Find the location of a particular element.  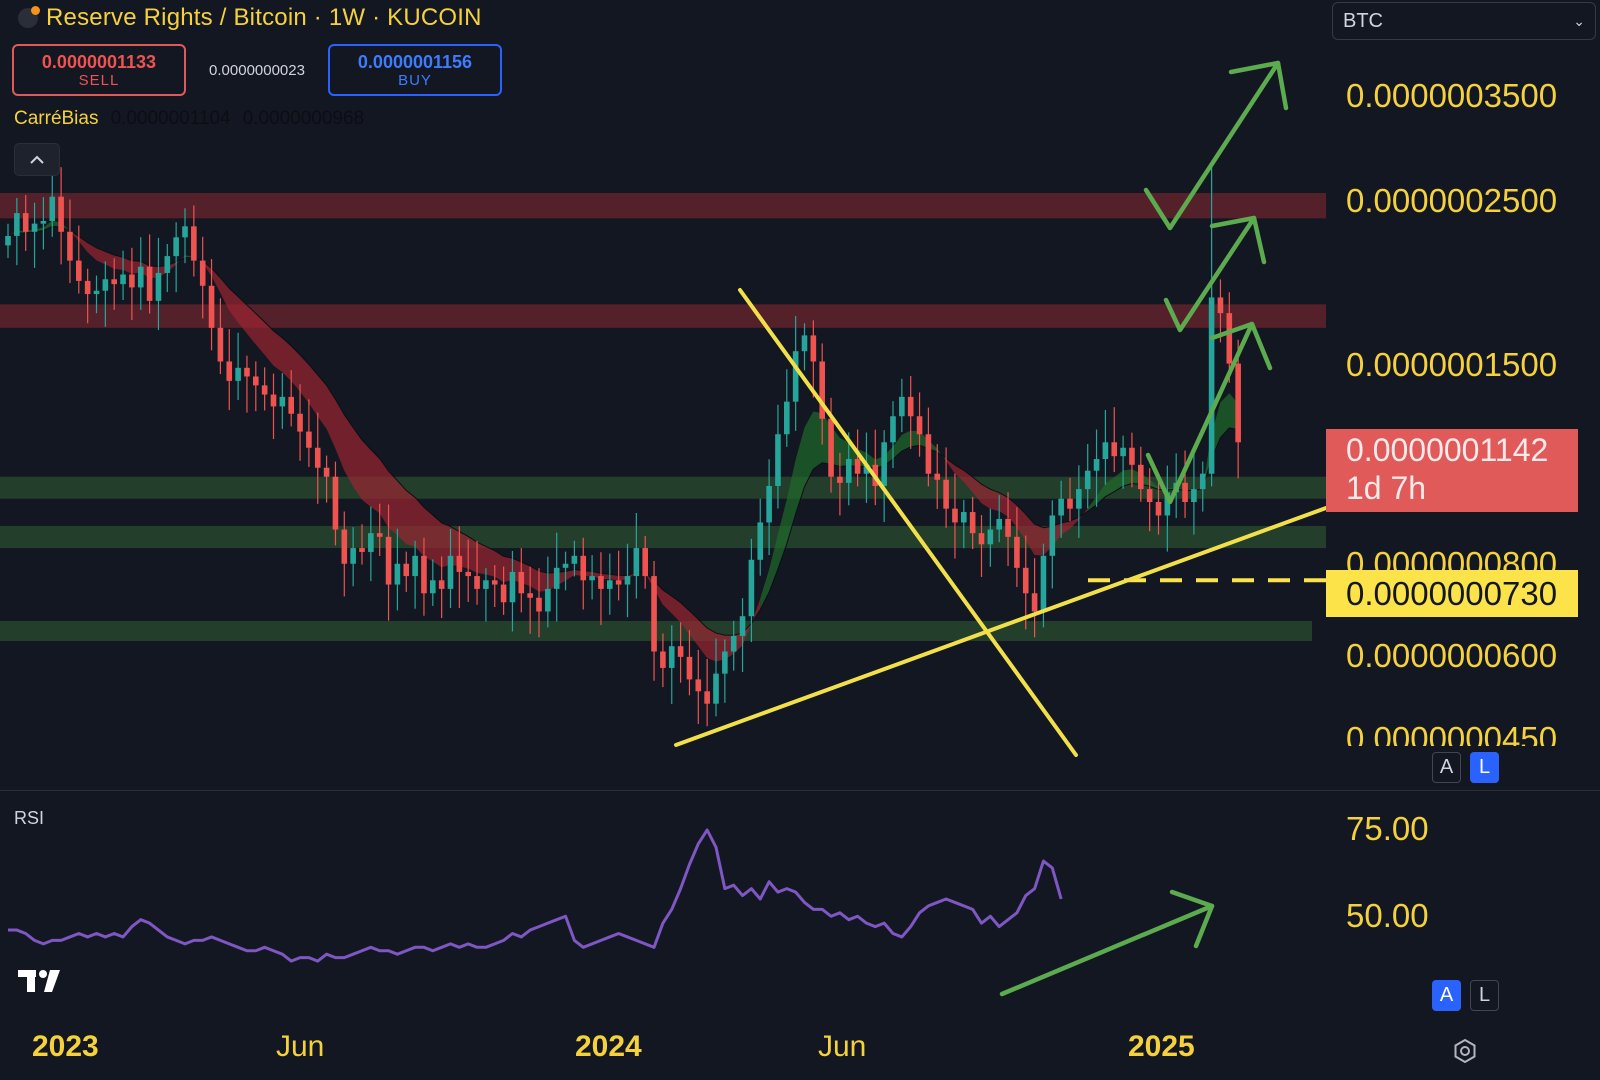

collapse-legend-button is located at coordinates (37, 159).